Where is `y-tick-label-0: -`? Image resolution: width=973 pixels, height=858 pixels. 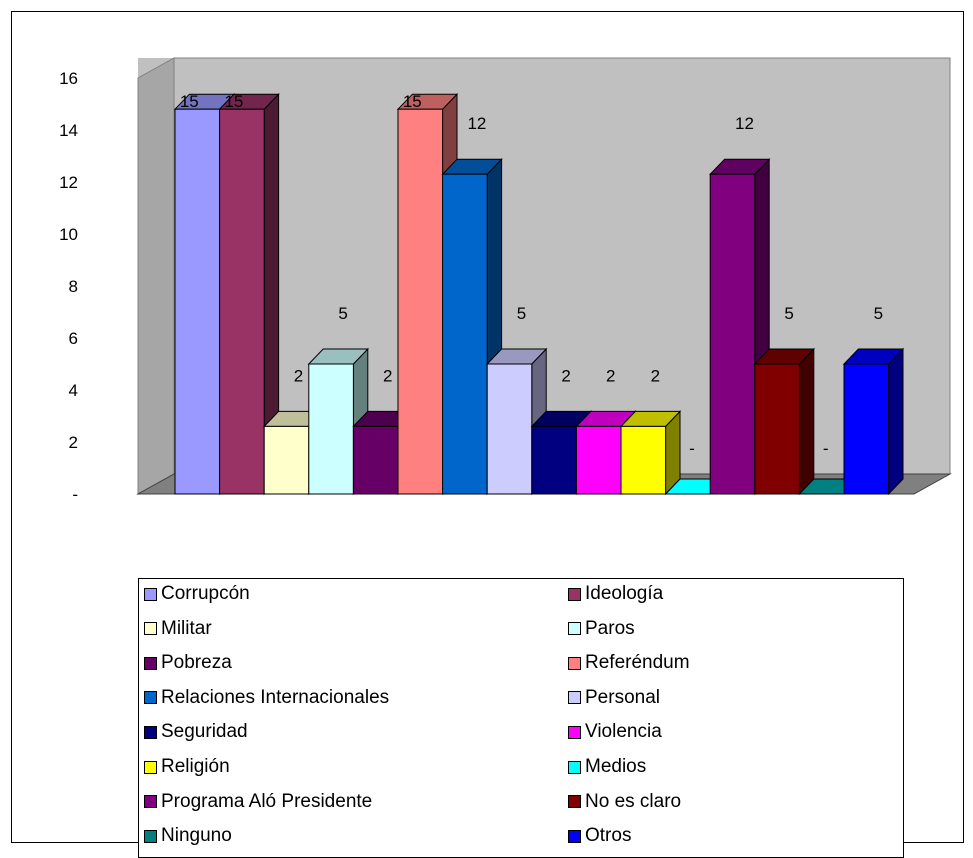 y-tick-label-0: - is located at coordinates (75, 494).